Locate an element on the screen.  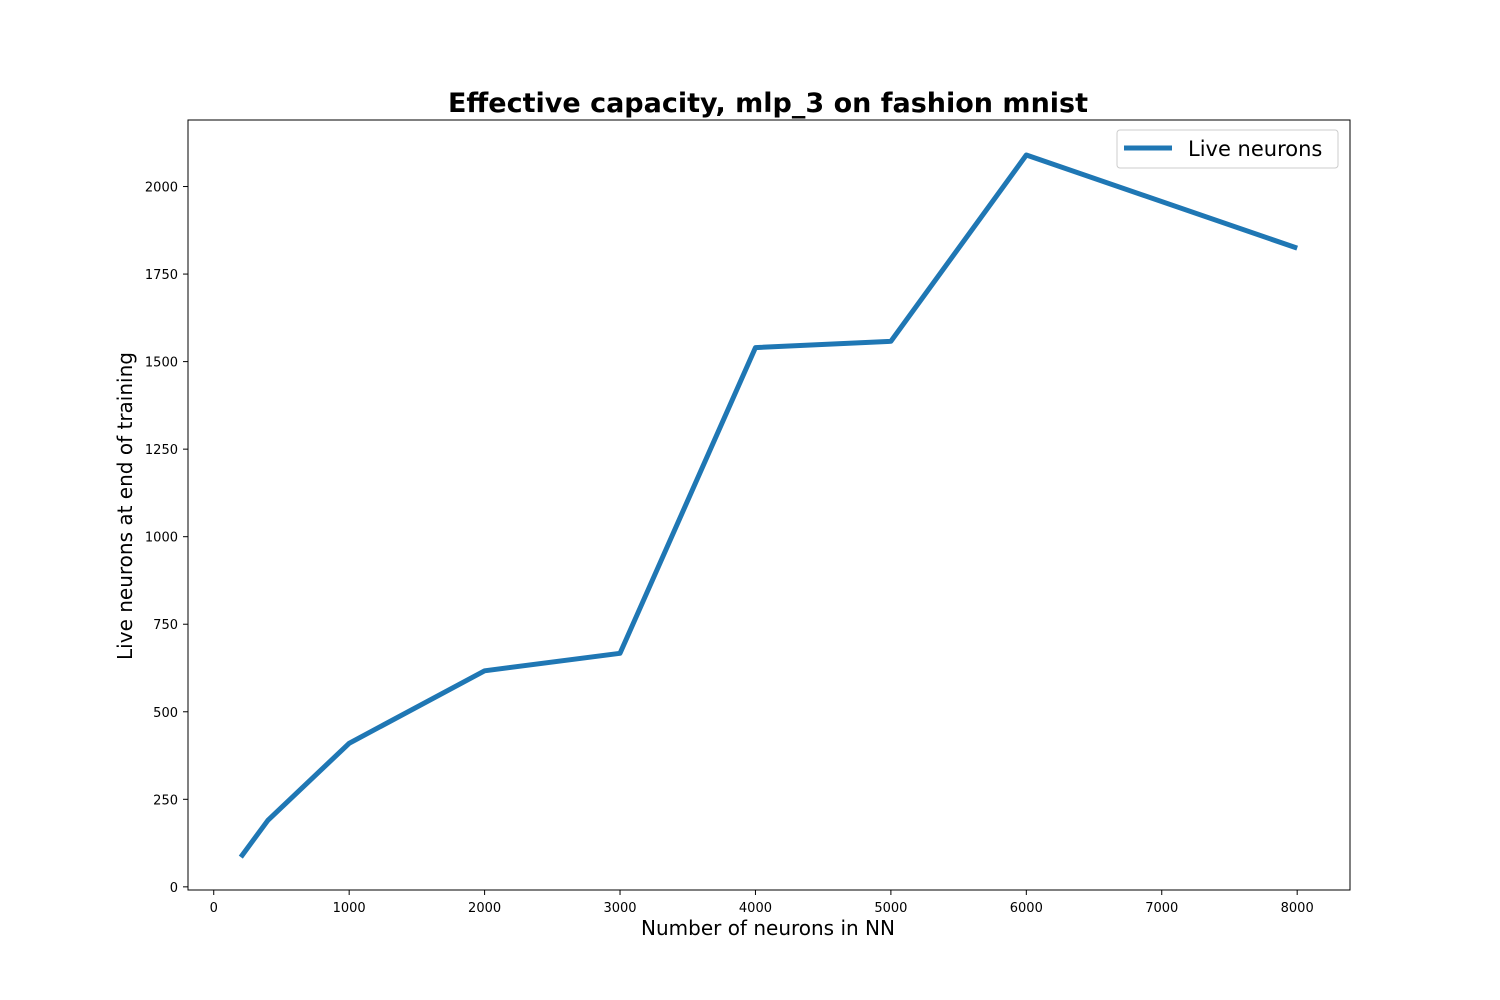
x-tick-label: 0 is located at coordinates (214, 908).